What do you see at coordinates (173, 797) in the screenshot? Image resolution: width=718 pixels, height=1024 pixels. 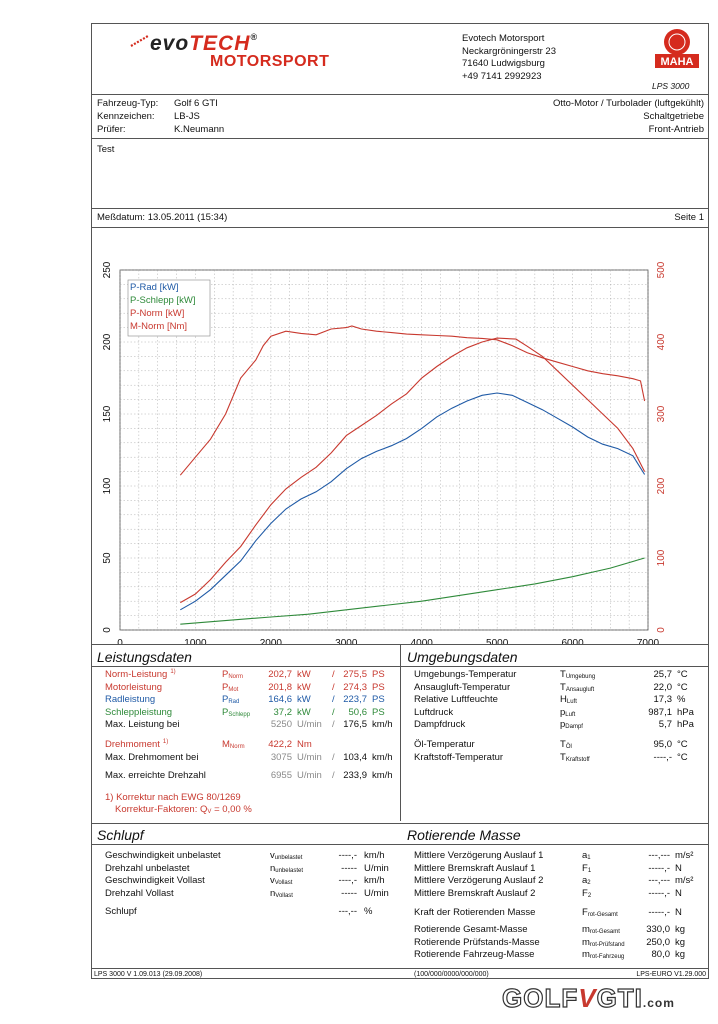 I see `korrektur-note: 1) Korrektur nach EWG 80/1269` at bounding box center [173, 797].